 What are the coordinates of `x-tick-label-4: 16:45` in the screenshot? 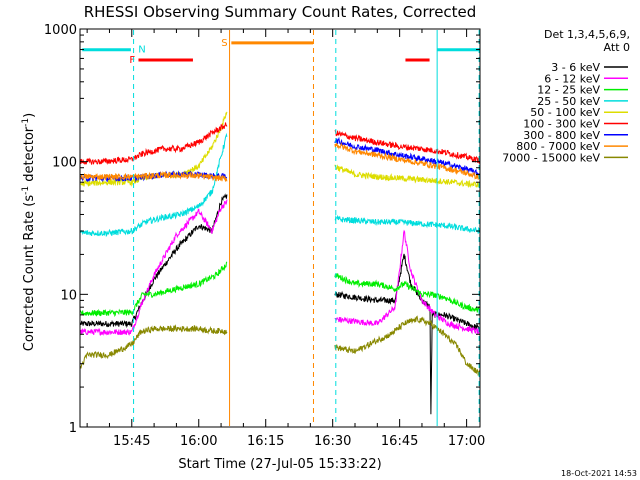 It's located at (399, 441).